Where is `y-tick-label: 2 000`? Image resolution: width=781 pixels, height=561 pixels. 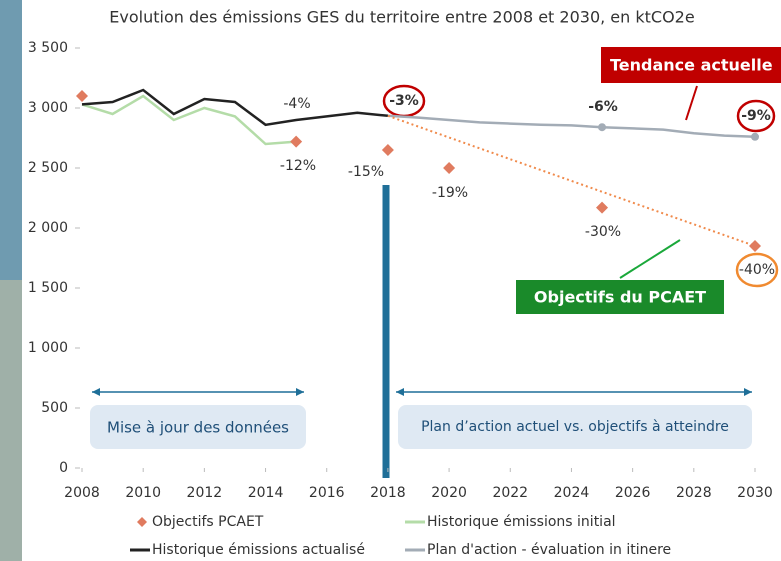 y-tick-label: 2 000 is located at coordinates (48, 228).